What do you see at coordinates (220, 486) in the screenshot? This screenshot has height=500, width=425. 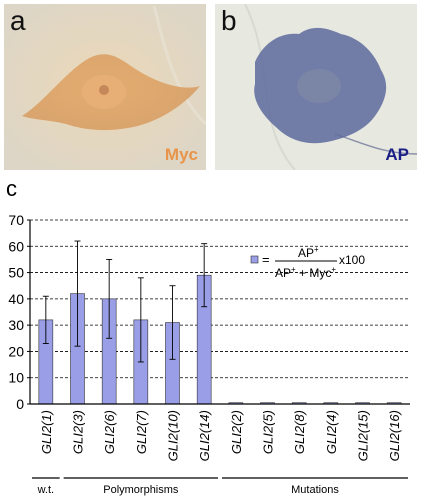 I see `group-labels: w.t. Polymorphisms Mutations` at bounding box center [220, 486].